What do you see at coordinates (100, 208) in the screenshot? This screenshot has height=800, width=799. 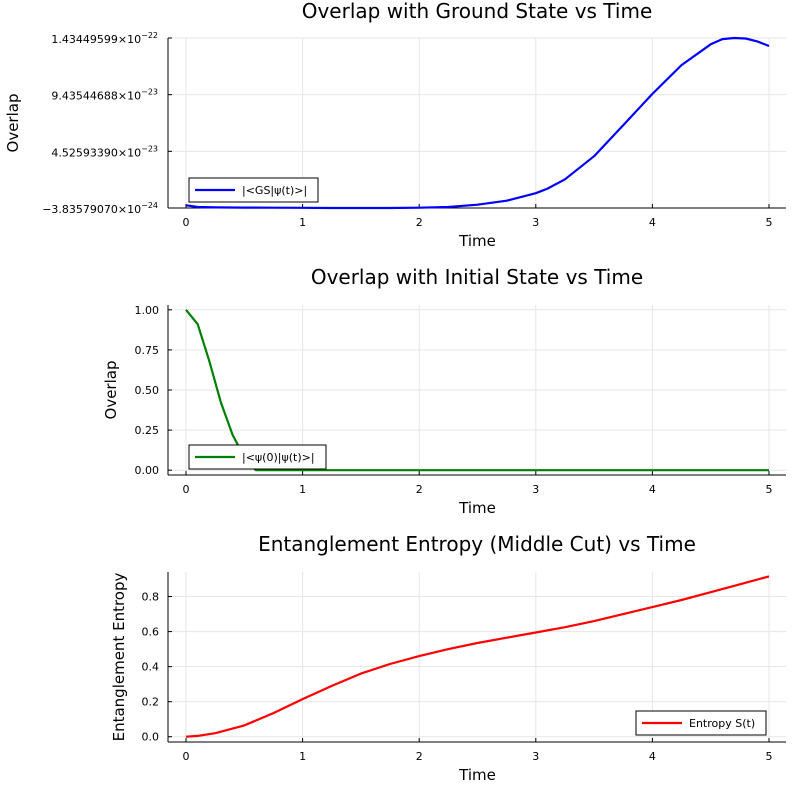 I see `y-tick-label: −3.83579070×10⁻²⁴` at bounding box center [100, 208].